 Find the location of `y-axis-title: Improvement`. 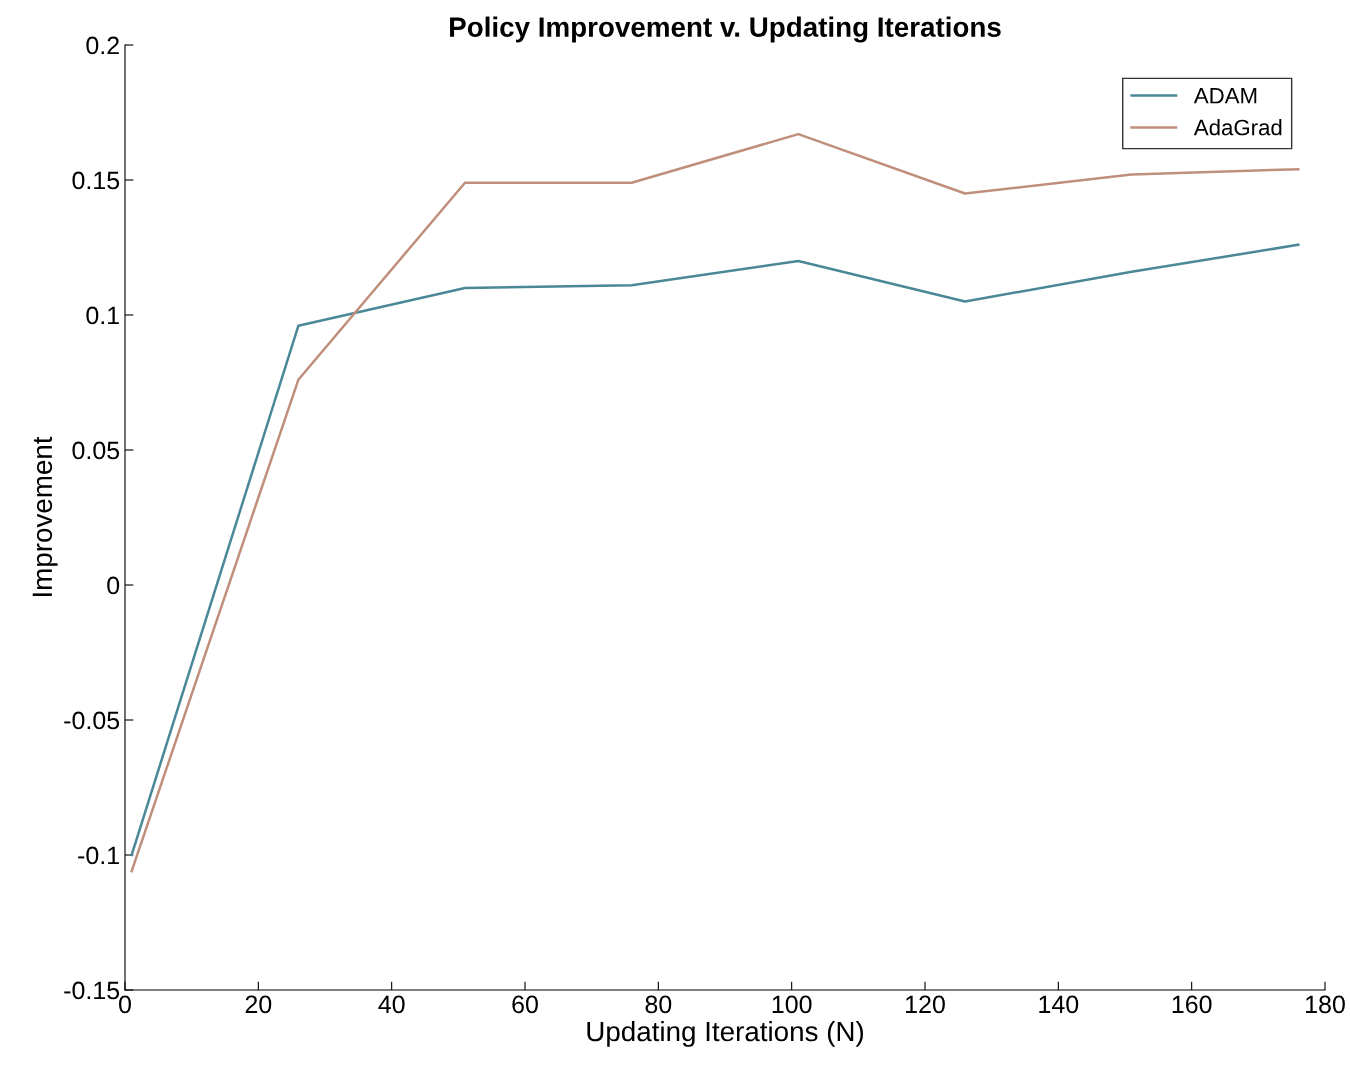

y-axis-title: Improvement is located at coordinates (45, 516).